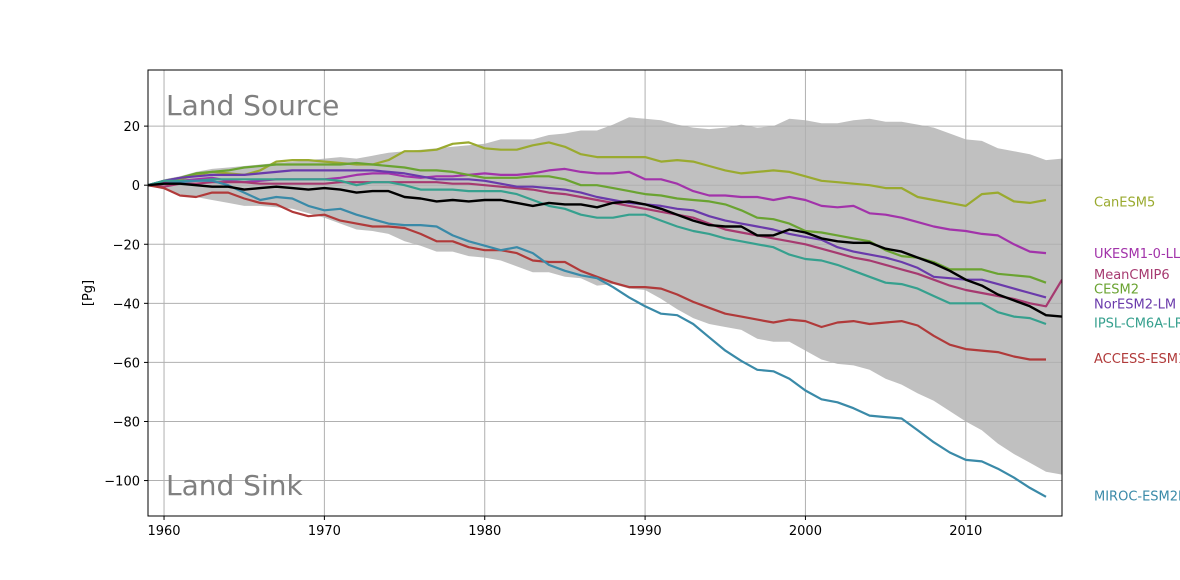  I want to click on x-tick-label: 1970, so click(324, 531).